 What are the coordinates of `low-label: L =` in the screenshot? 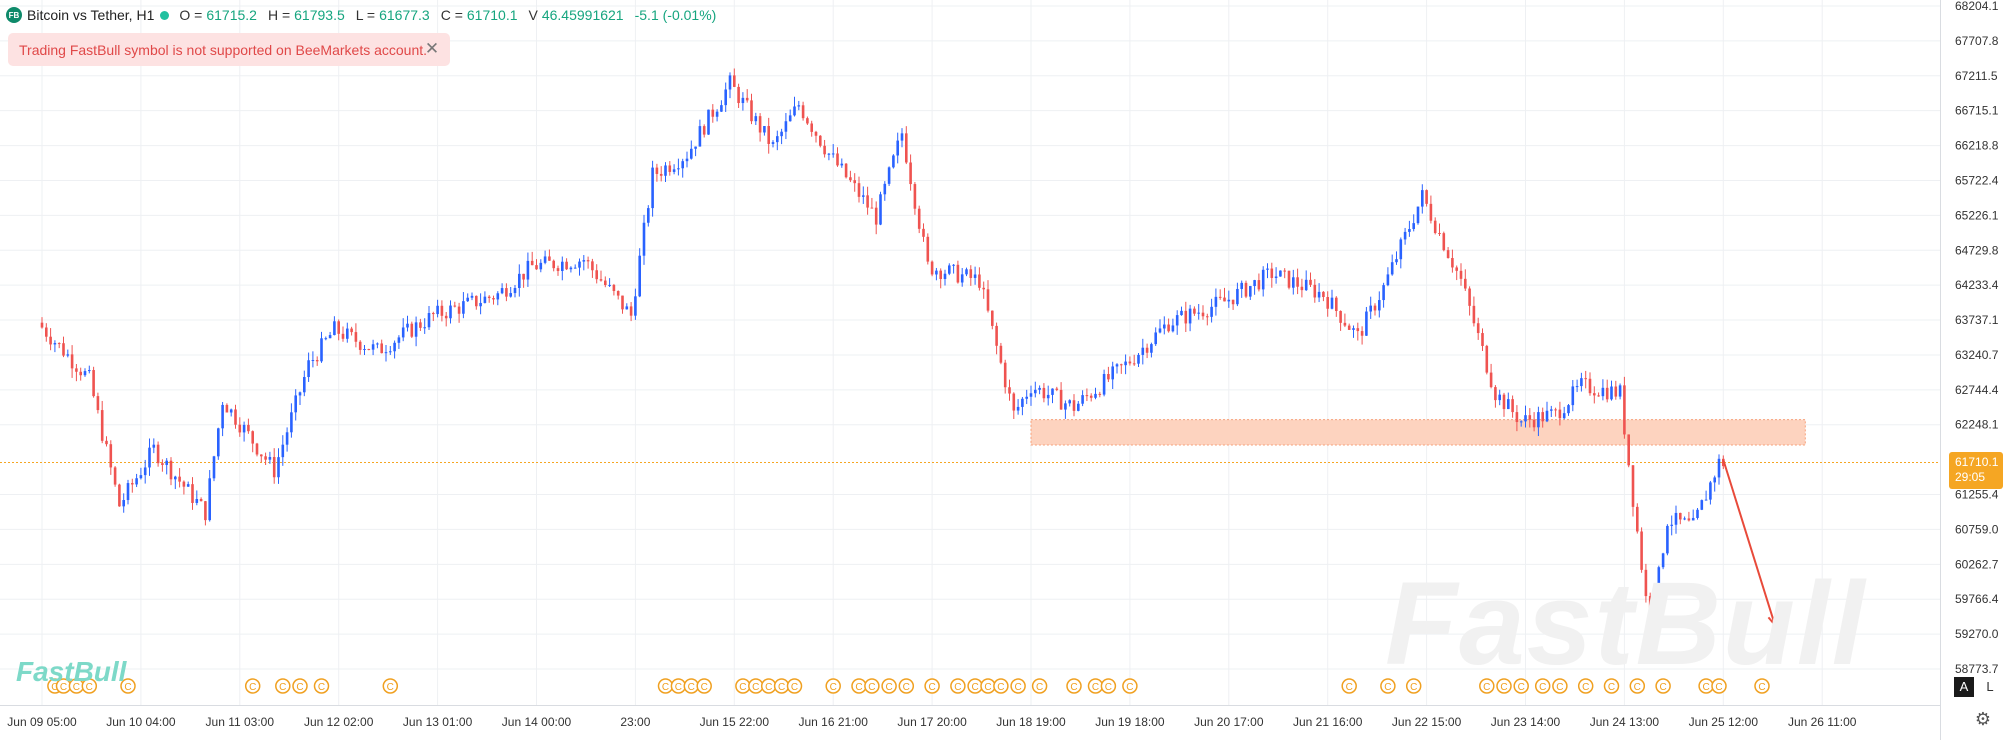 It's located at (365, 15).